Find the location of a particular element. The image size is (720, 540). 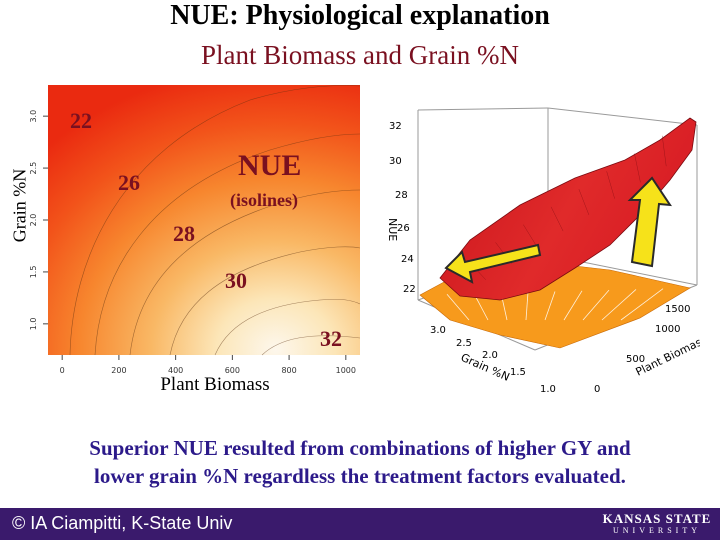

arrow-left is located at coordinates (493, 263).